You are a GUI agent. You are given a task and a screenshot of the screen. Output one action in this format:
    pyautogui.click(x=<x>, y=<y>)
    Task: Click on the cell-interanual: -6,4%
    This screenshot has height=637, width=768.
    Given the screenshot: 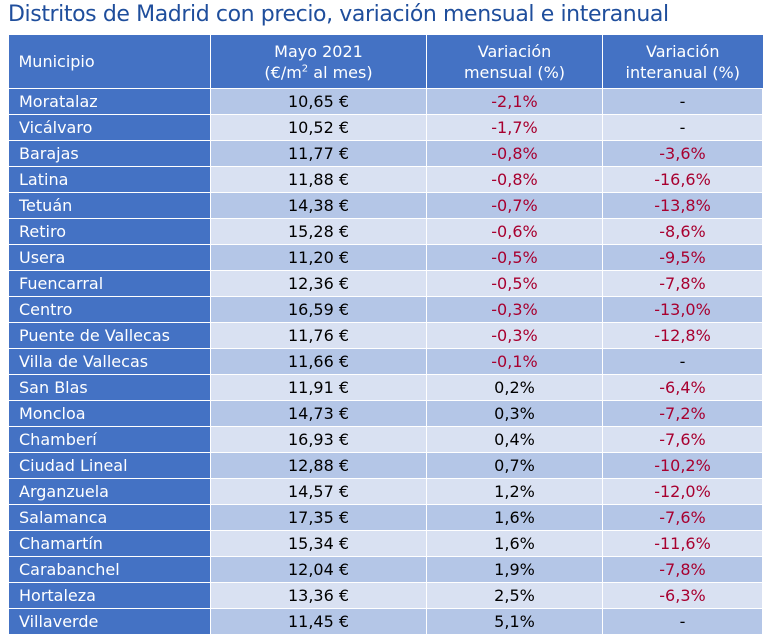 What is the action you would take?
    pyautogui.click(x=682, y=387)
    